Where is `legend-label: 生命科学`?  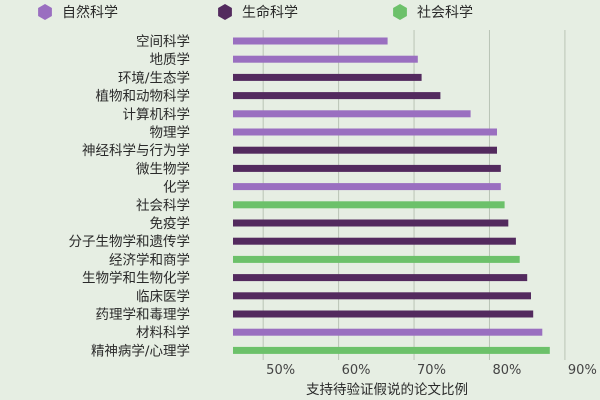 legend-label: 生命科学 is located at coordinates (270, 12).